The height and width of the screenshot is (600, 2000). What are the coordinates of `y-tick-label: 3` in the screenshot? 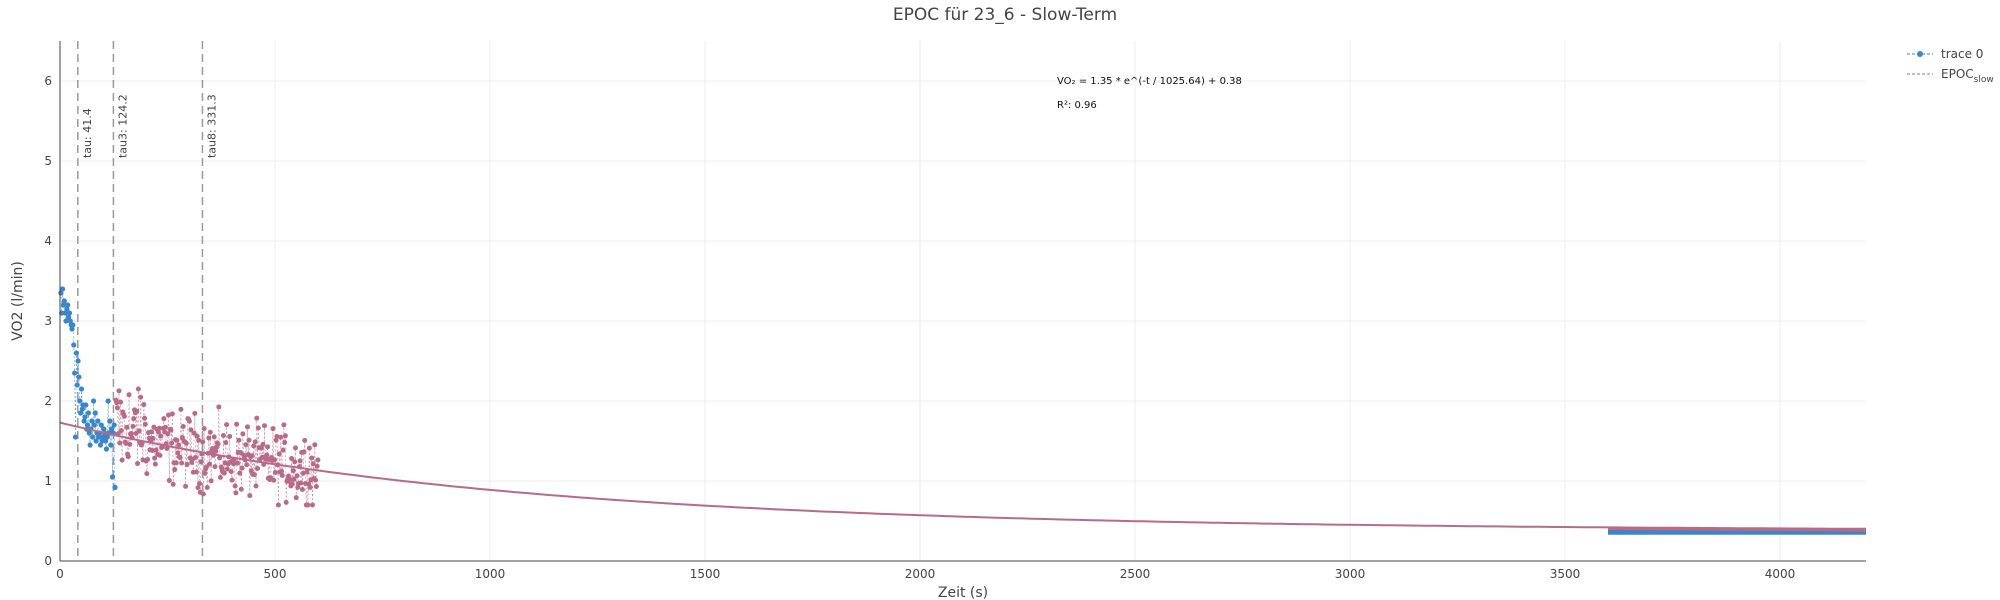 It's located at (48, 321).